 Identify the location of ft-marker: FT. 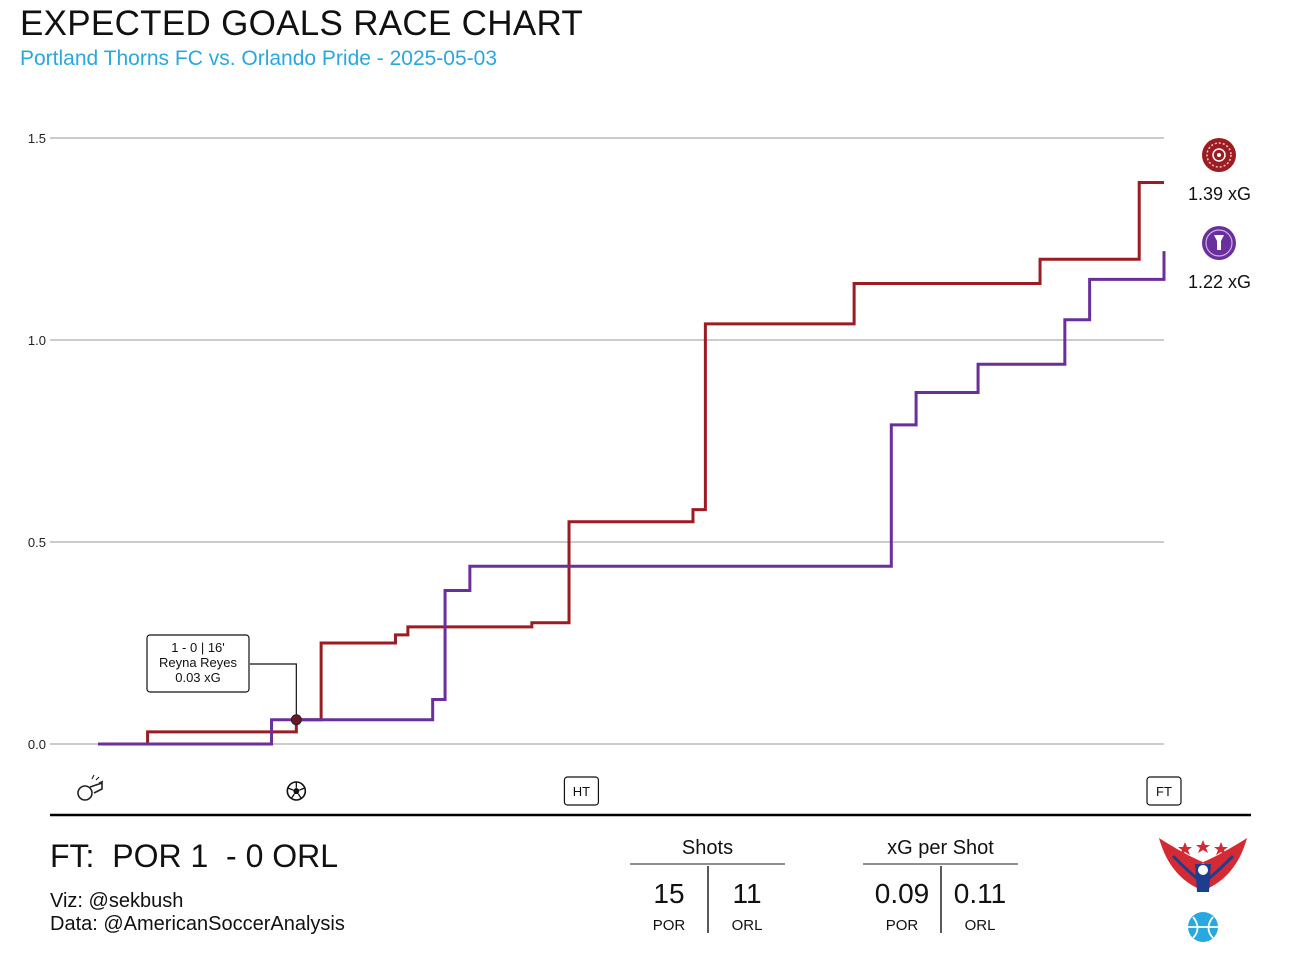
(1164, 791).